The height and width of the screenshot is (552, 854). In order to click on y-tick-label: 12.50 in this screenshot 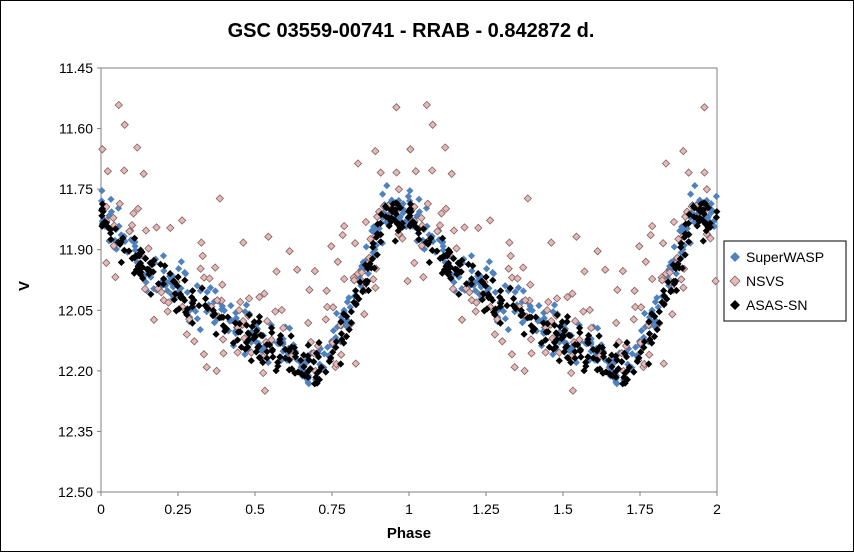, I will do `click(75, 492)`.